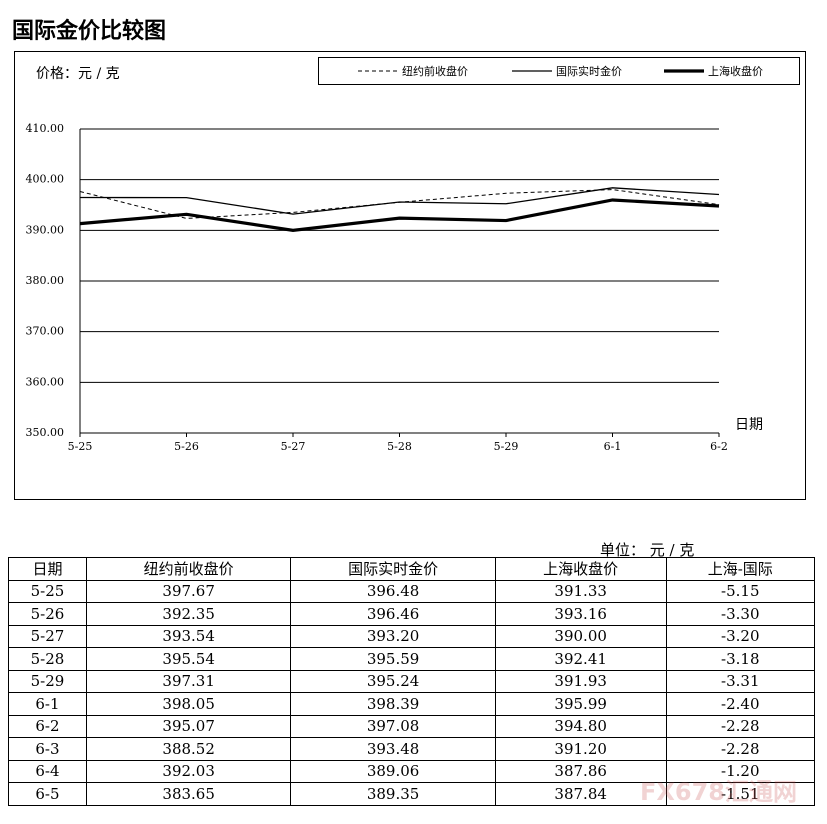 The image size is (827, 824). I want to click on table-cell: 6-2, so click(47, 726).